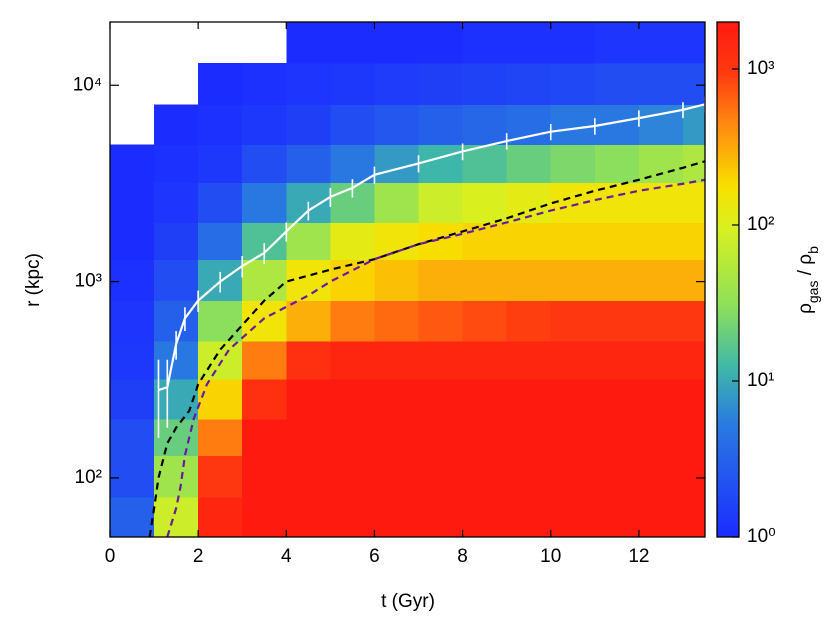  Describe the element at coordinates (638, 556) in the screenshot. I see `x-tick-label: 12` at that location.